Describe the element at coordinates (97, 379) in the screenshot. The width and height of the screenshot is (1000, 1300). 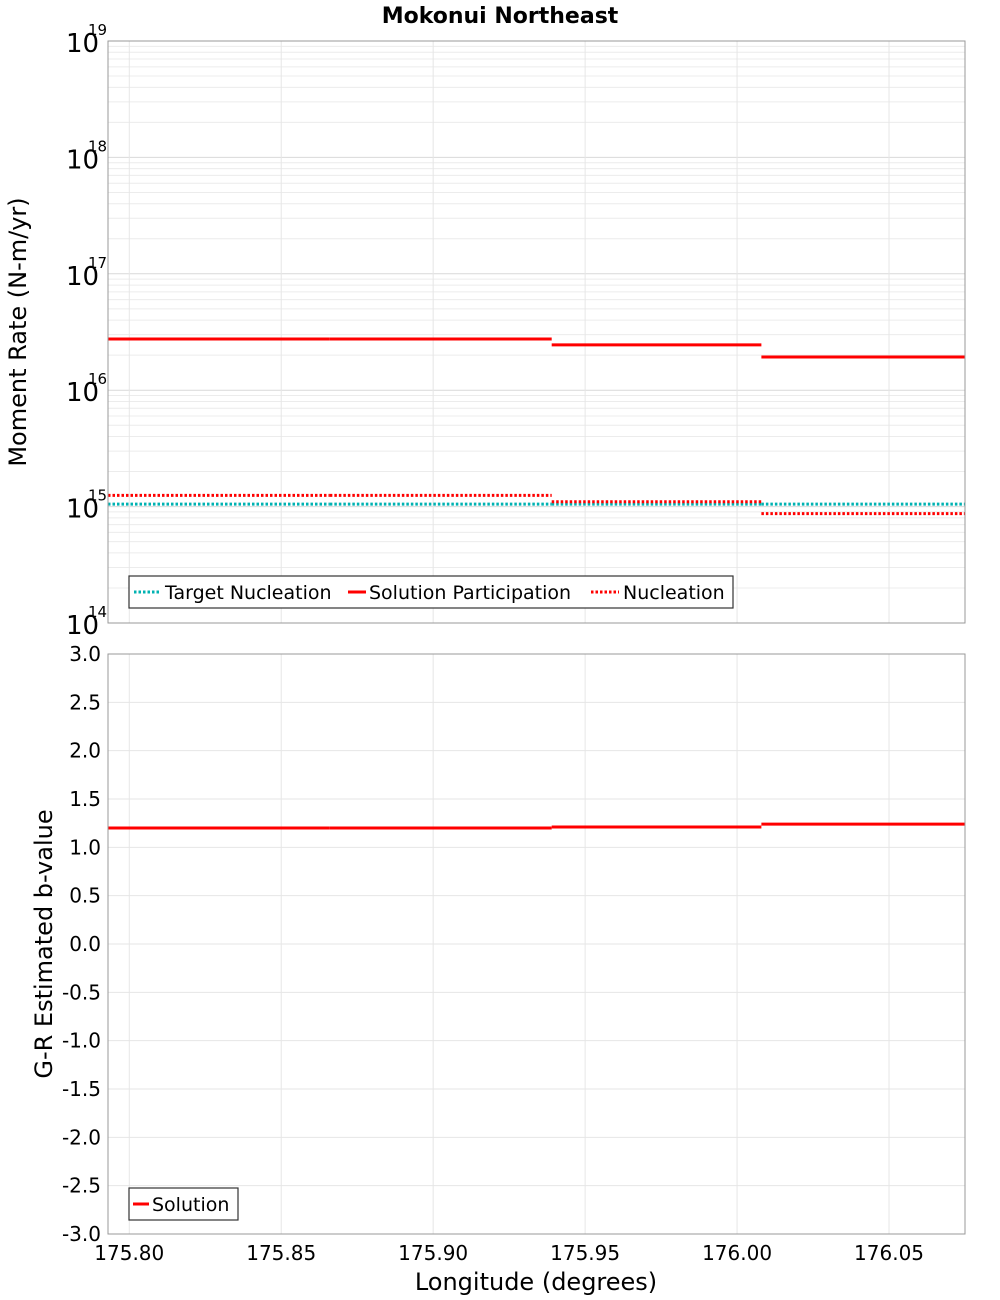
I see `top-y-tick-label-exponent: 16` at that location.